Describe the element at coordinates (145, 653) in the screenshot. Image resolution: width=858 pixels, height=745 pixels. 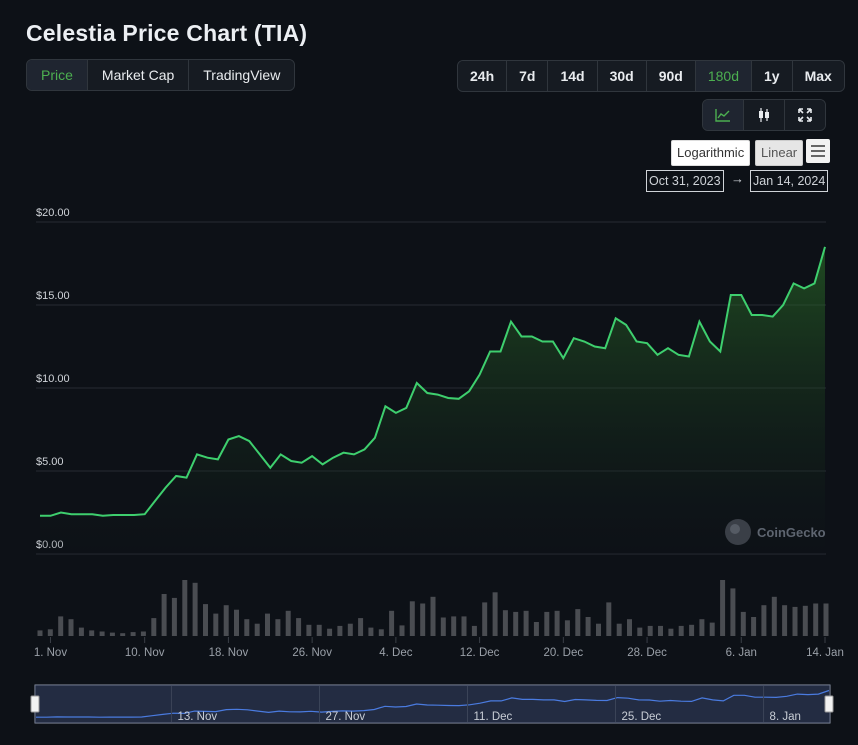
I see `x-tick-label: 10. Nov` at that location.